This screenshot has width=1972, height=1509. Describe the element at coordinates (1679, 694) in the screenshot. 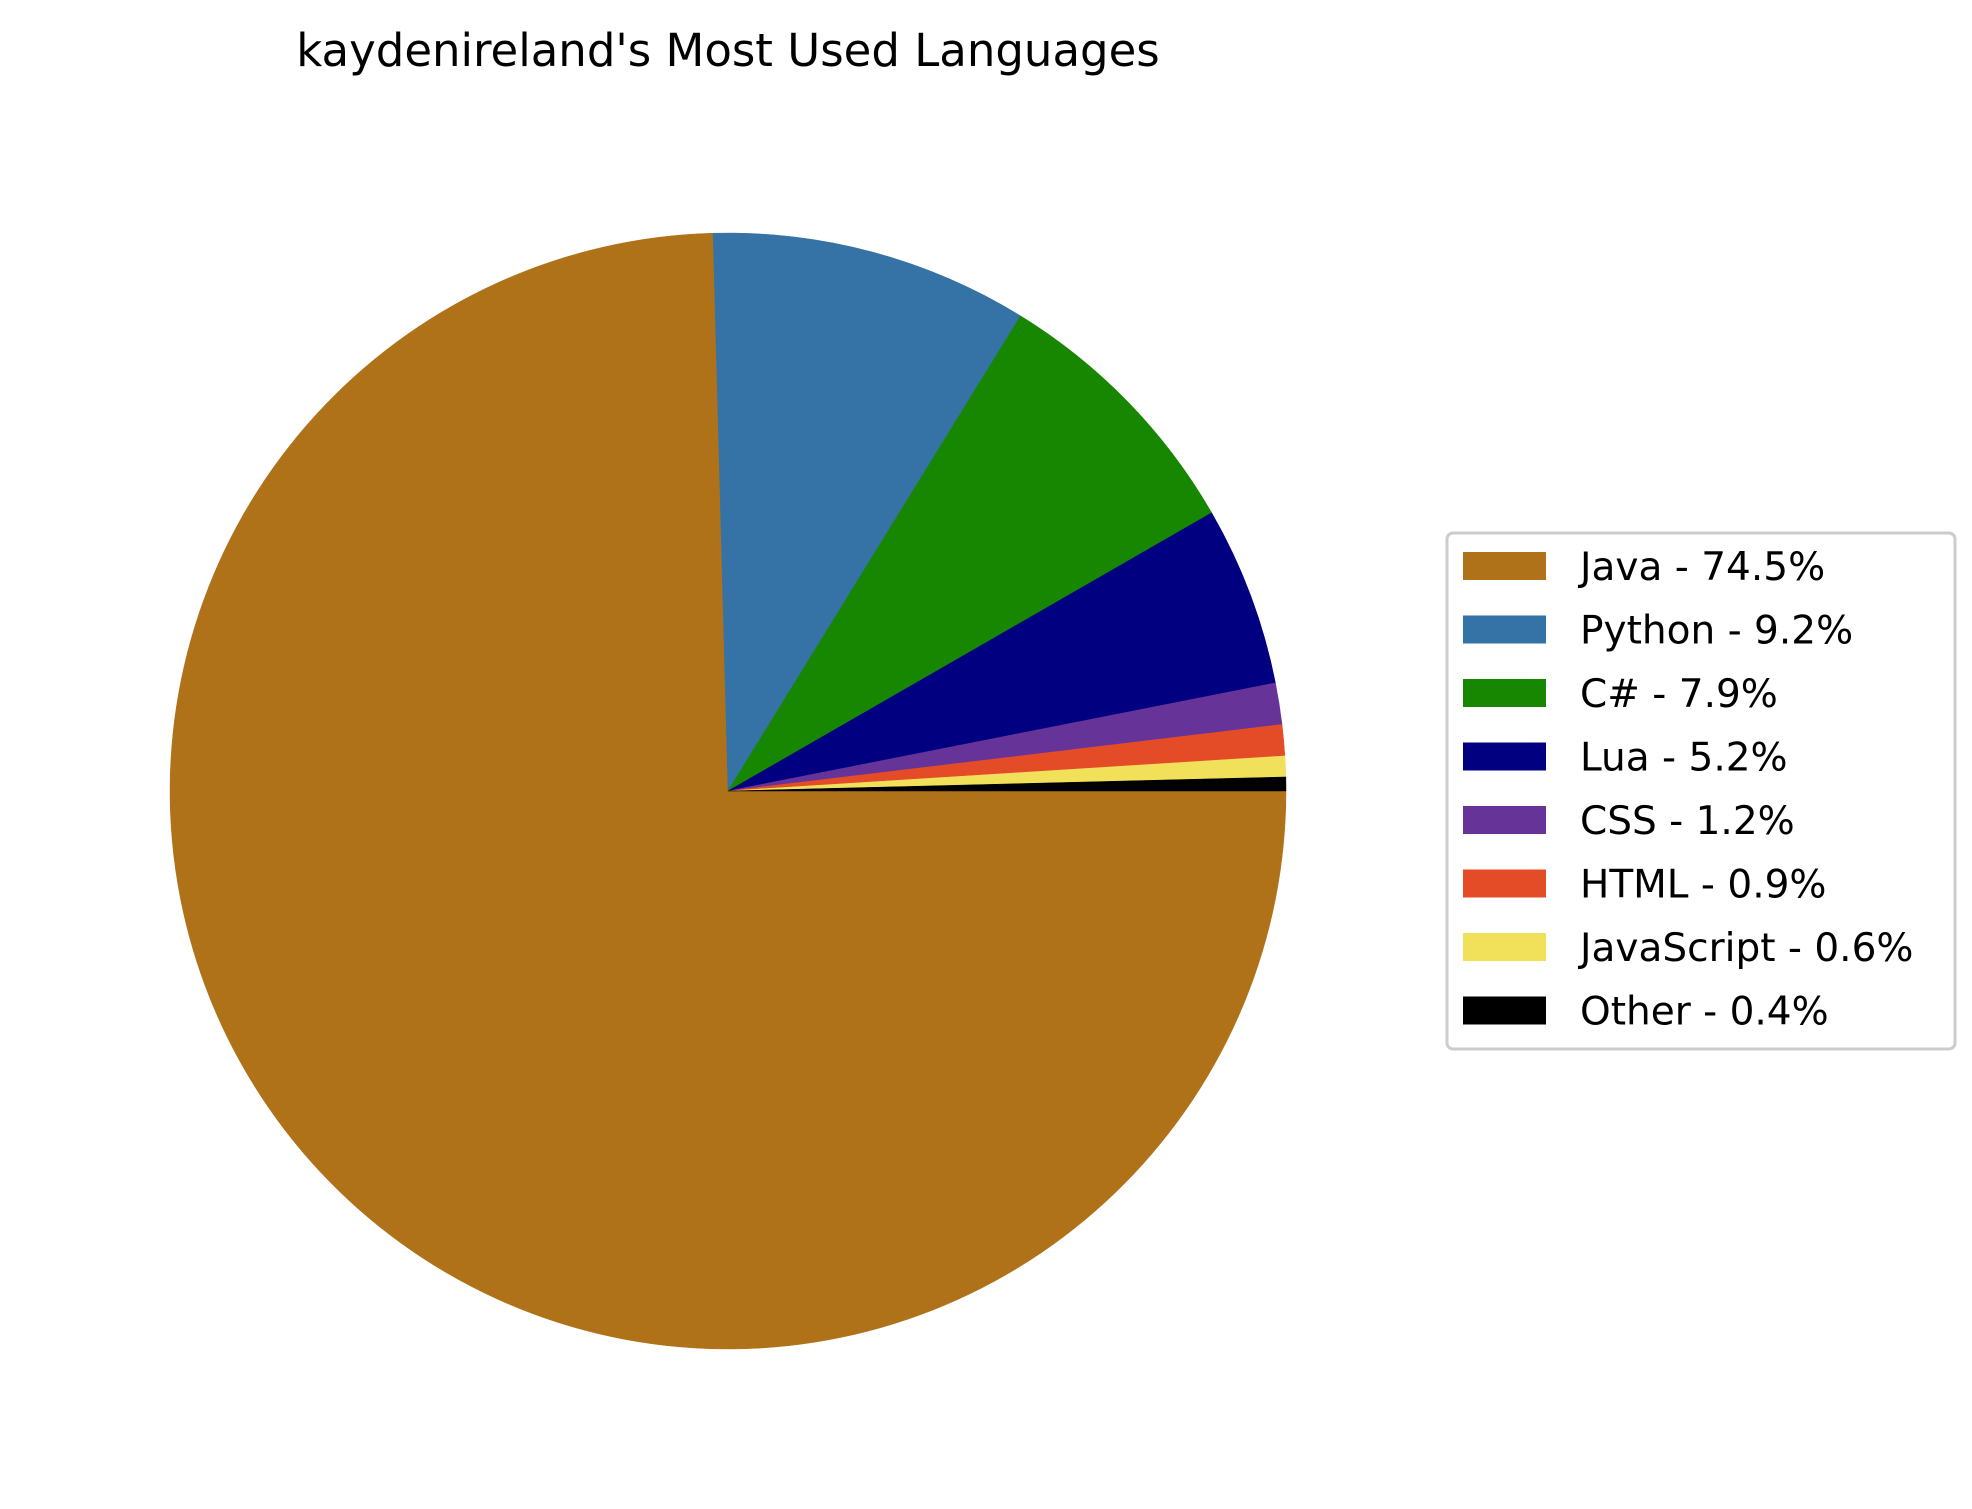

I see `legend-label-csharp: C# - 7.9%` at that location.